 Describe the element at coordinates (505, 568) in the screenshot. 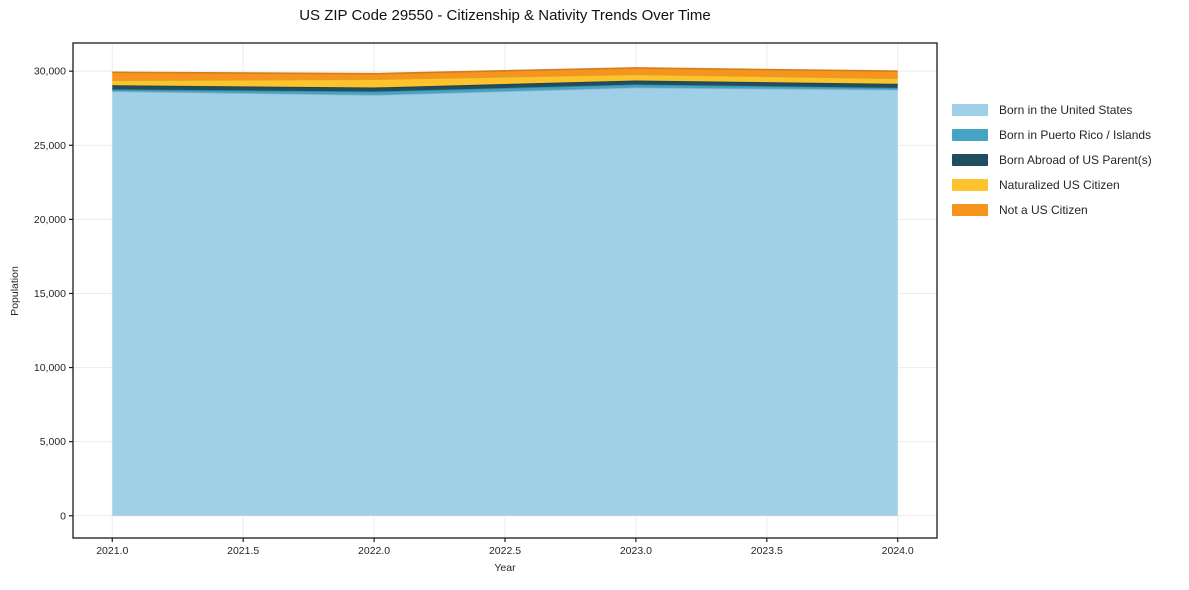

I see `x-axis-label: Year` at that location.